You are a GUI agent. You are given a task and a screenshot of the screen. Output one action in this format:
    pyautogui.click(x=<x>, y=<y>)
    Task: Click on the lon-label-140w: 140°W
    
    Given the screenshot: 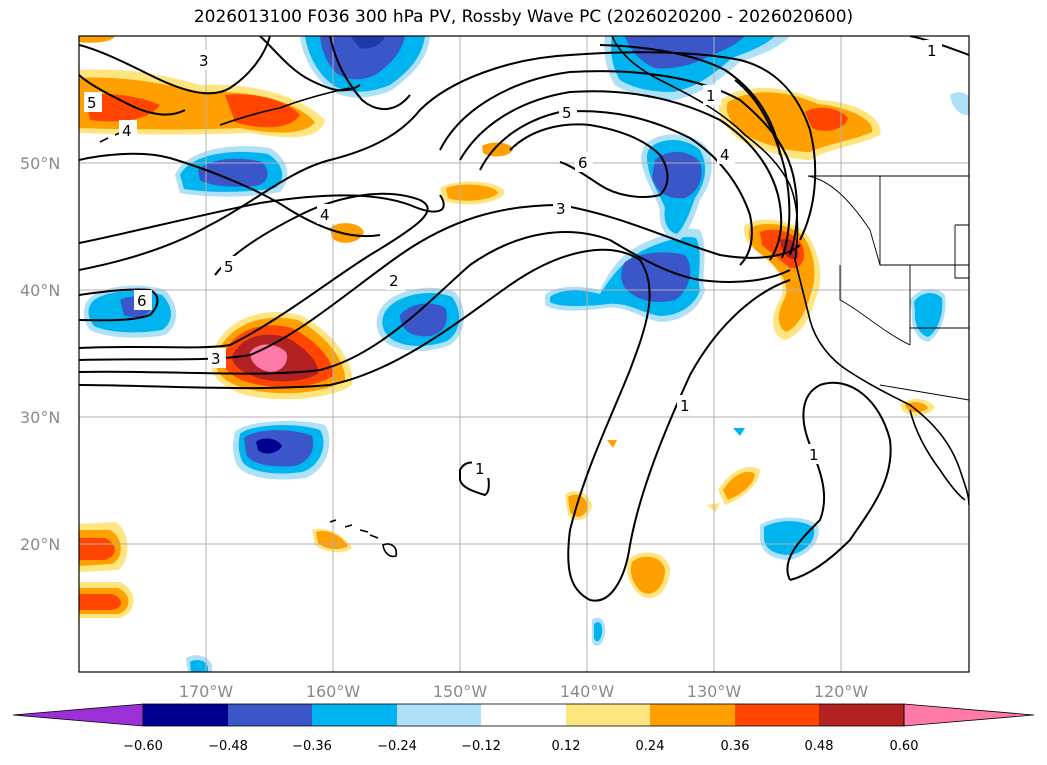 What is the action you would take?
    pyautogui.click(x=587, y=691)
    